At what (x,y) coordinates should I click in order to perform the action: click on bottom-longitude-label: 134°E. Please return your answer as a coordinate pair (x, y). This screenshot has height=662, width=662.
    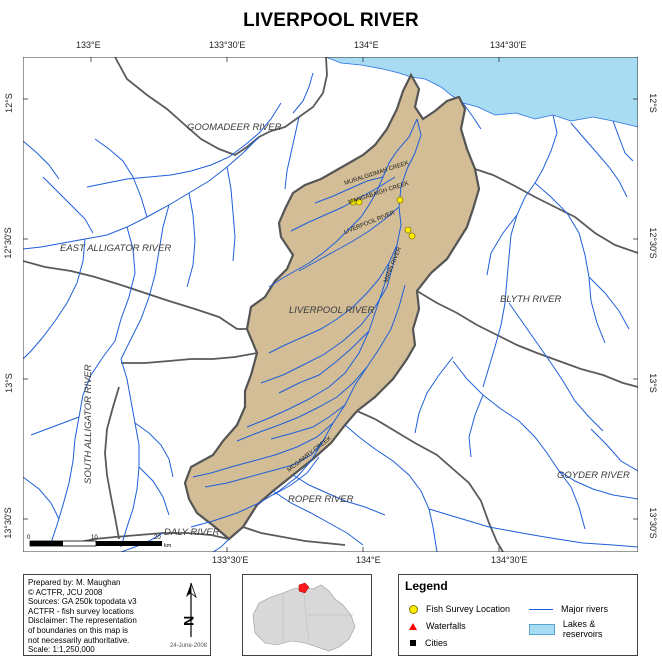
    Looking at the image, I should click on (368, 560).